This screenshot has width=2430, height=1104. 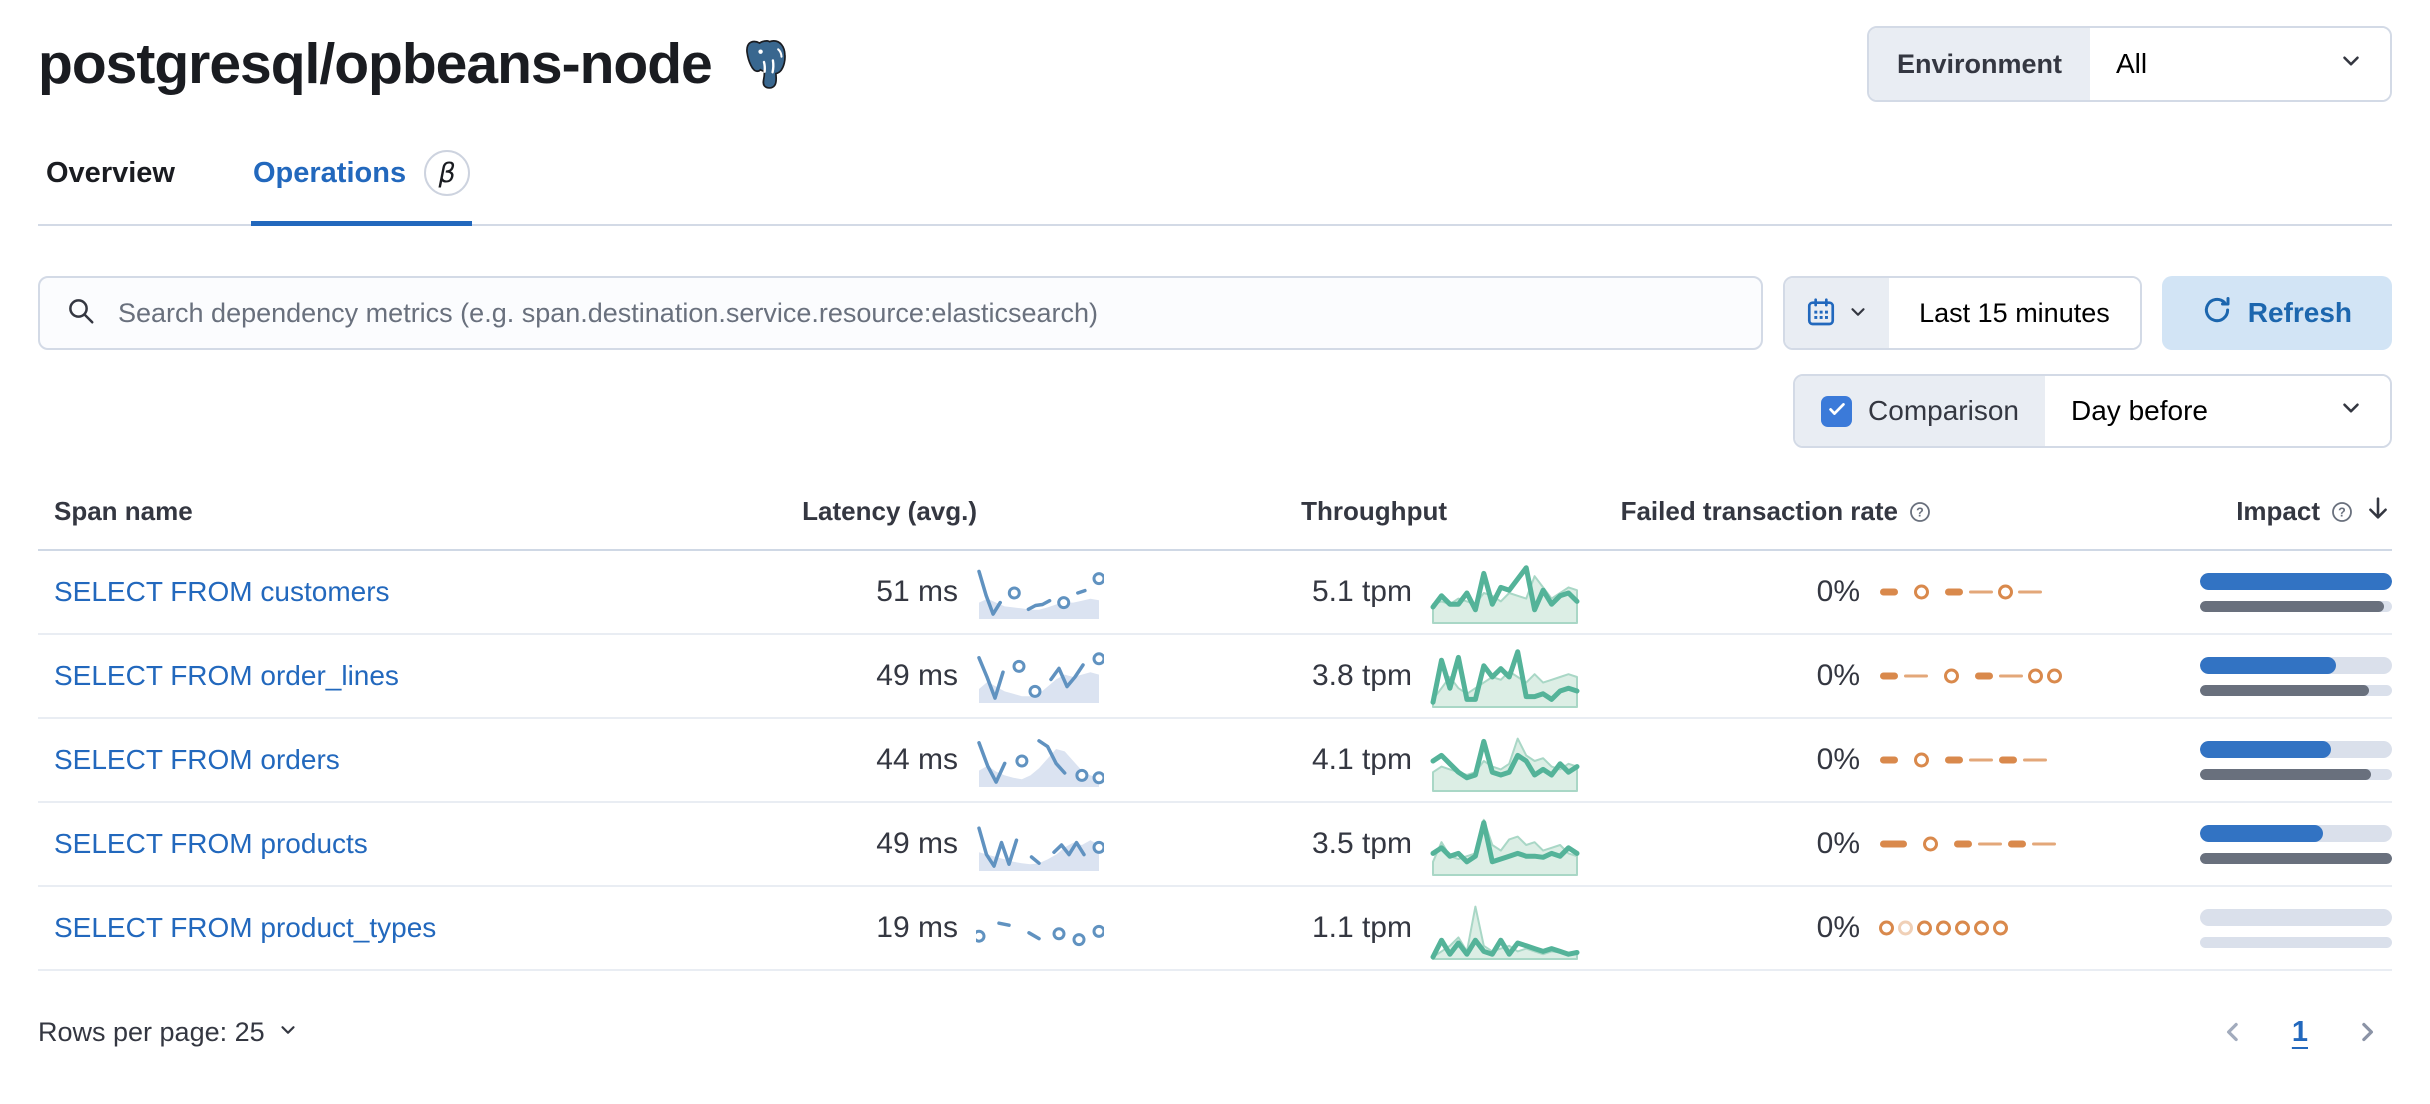 I want to click on environment-filter: Environment All, so click(x=2129, y=64).